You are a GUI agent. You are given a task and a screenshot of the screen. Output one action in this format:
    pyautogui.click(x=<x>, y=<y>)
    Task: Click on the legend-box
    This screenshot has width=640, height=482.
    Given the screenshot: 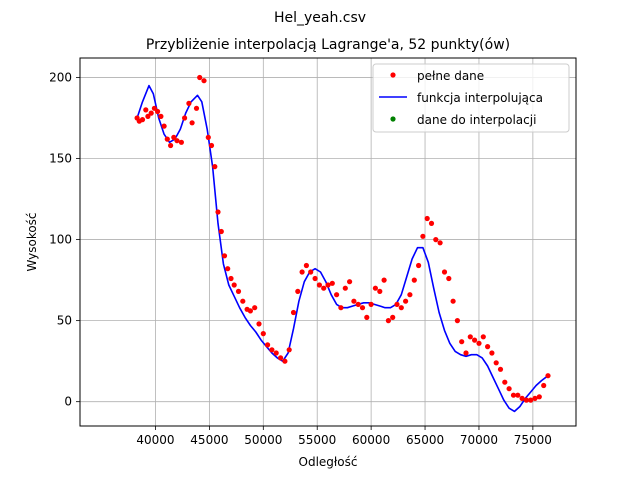 What is the action you would take?
    pyautogui.click(x=471, y=98)
    